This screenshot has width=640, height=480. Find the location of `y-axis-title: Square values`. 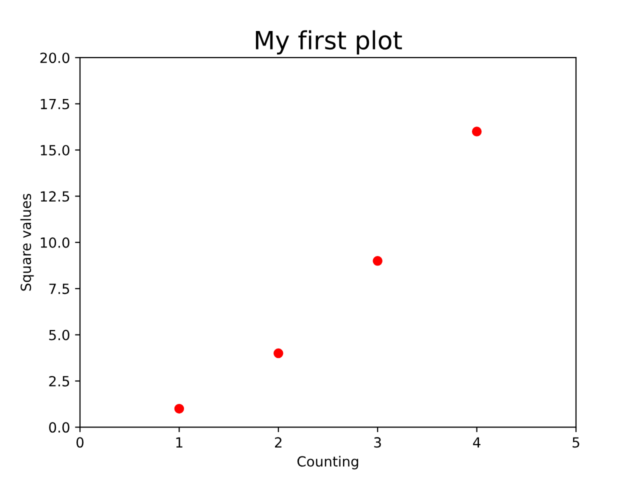

y-axis-title: Square values is located at coordinates (27, 242).